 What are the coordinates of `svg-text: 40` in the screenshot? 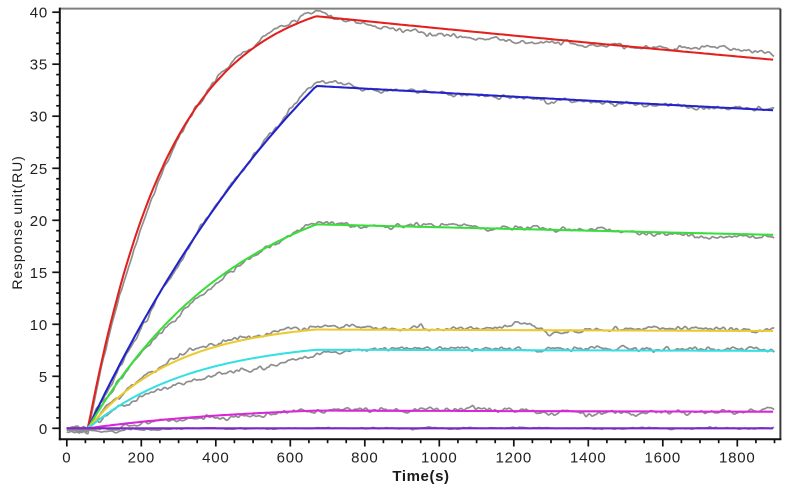 It's located at (39, 13).